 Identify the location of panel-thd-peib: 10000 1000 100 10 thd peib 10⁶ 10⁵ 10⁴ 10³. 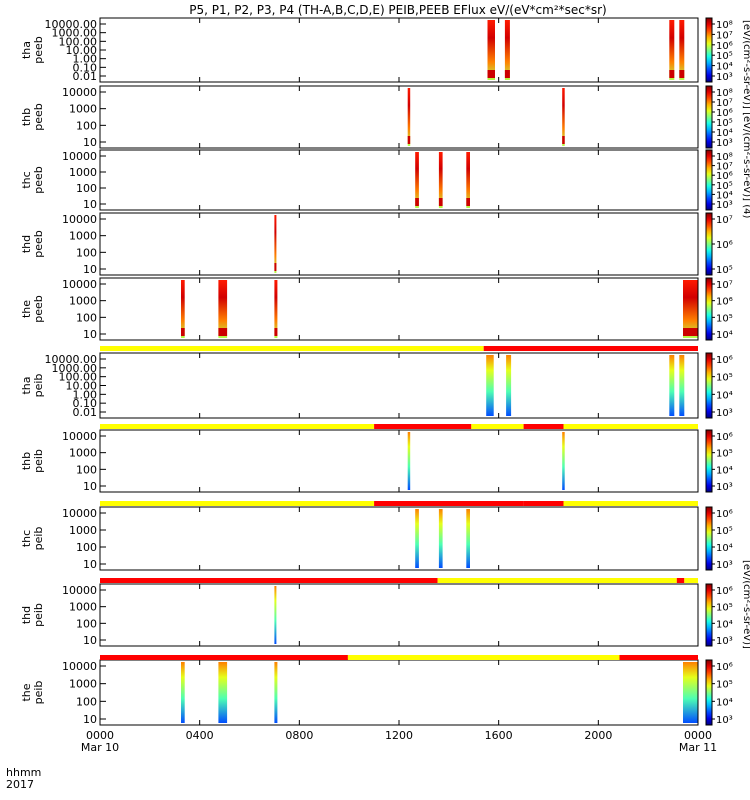
(376, 615).